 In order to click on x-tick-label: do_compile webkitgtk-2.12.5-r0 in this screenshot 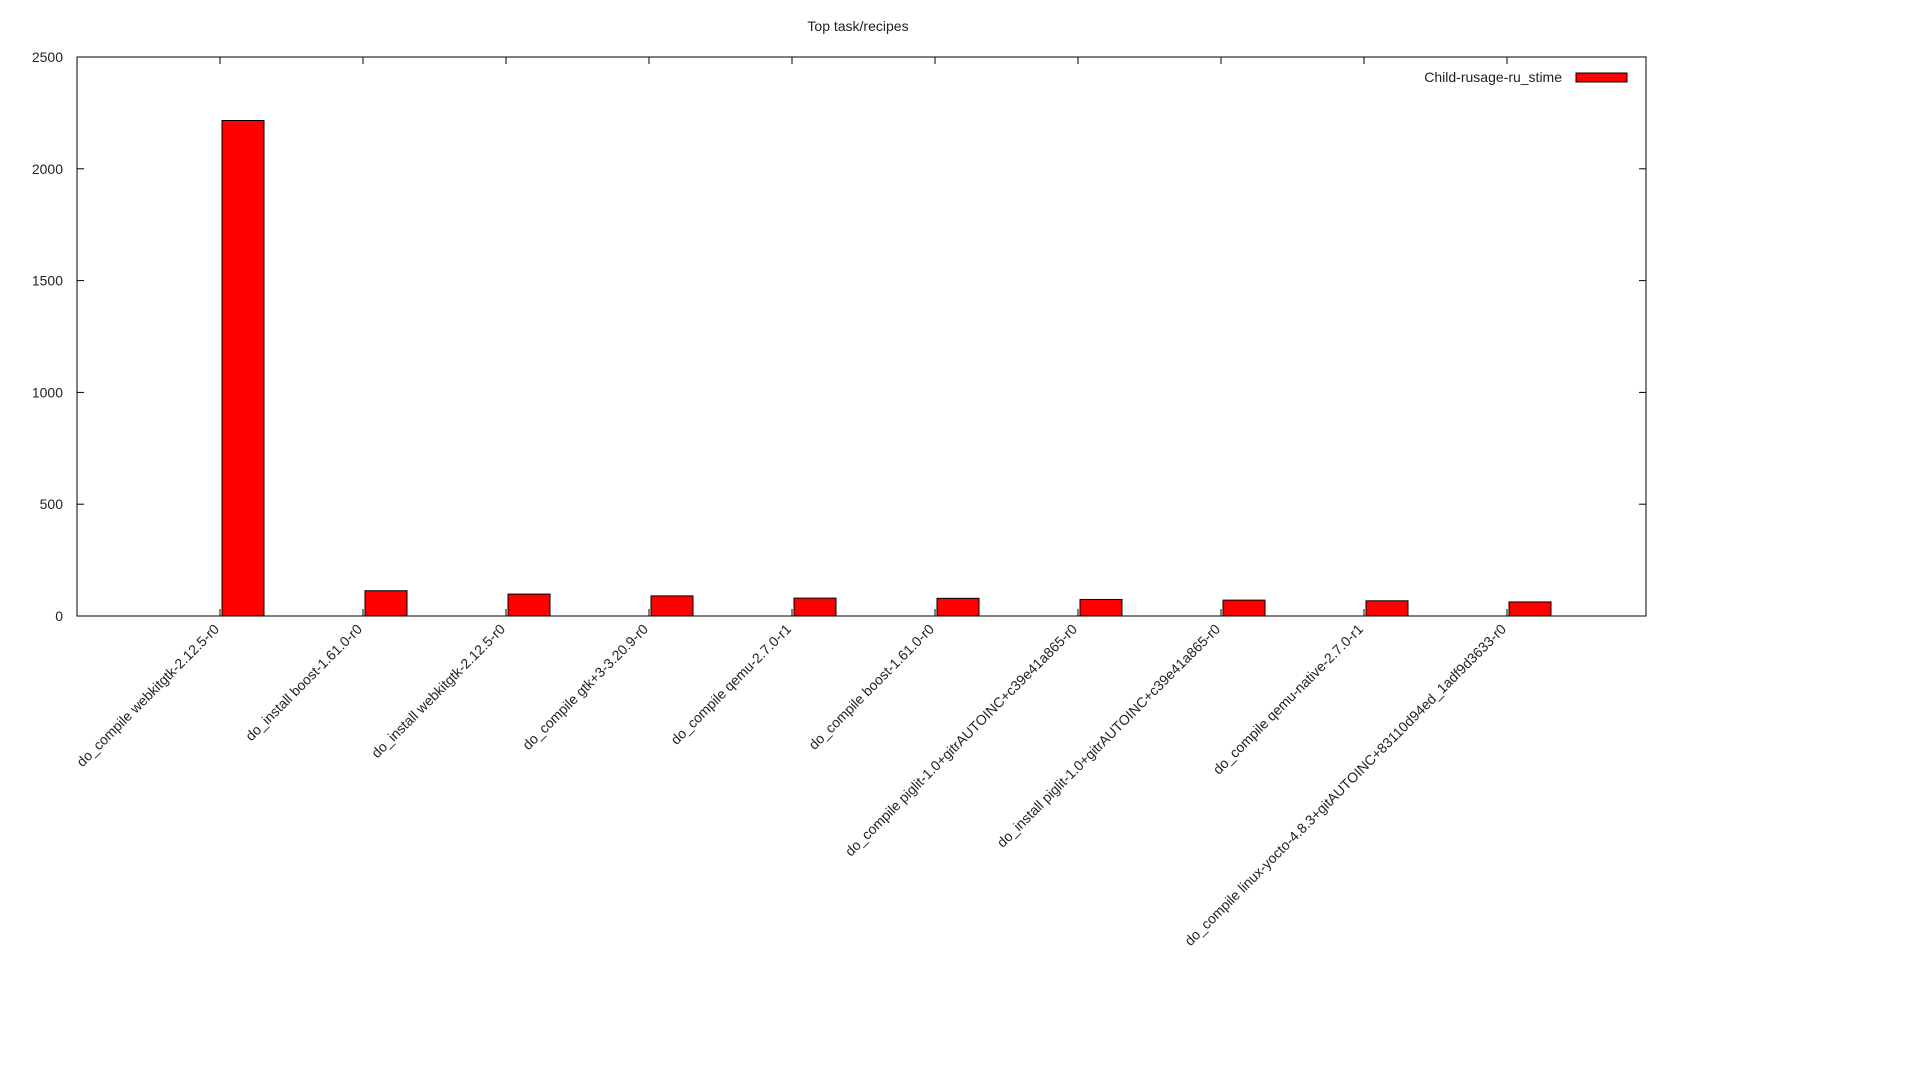, I will do `click(147, 695)`.